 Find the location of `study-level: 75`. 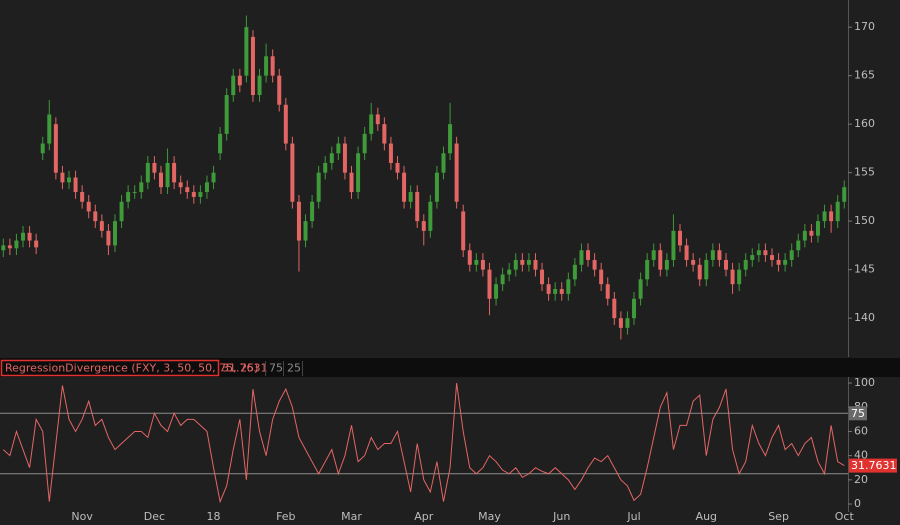

study-level: 75 is located at coordinates (276, 368).